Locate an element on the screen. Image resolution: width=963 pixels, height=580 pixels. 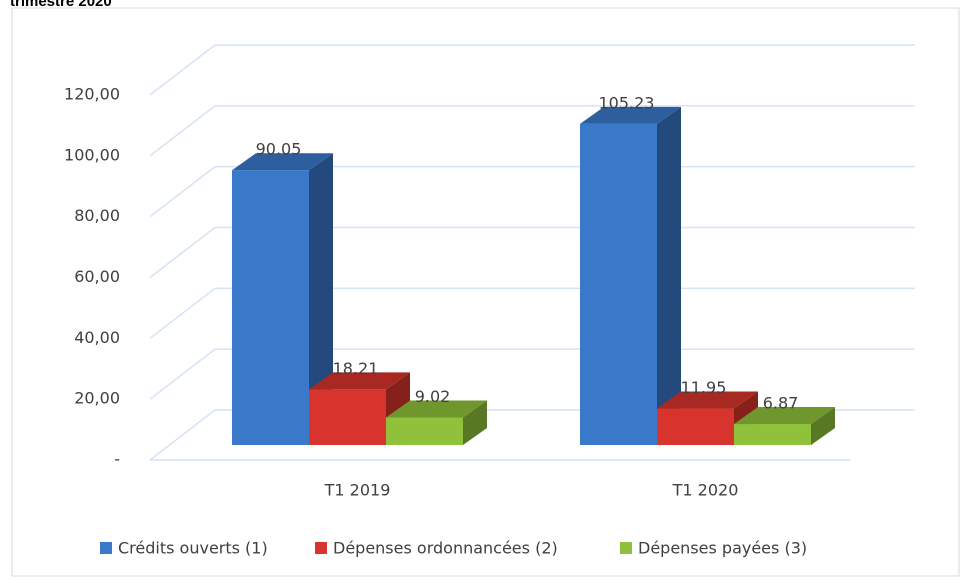
y-tick-label: - is located at coordinates (117, 459).